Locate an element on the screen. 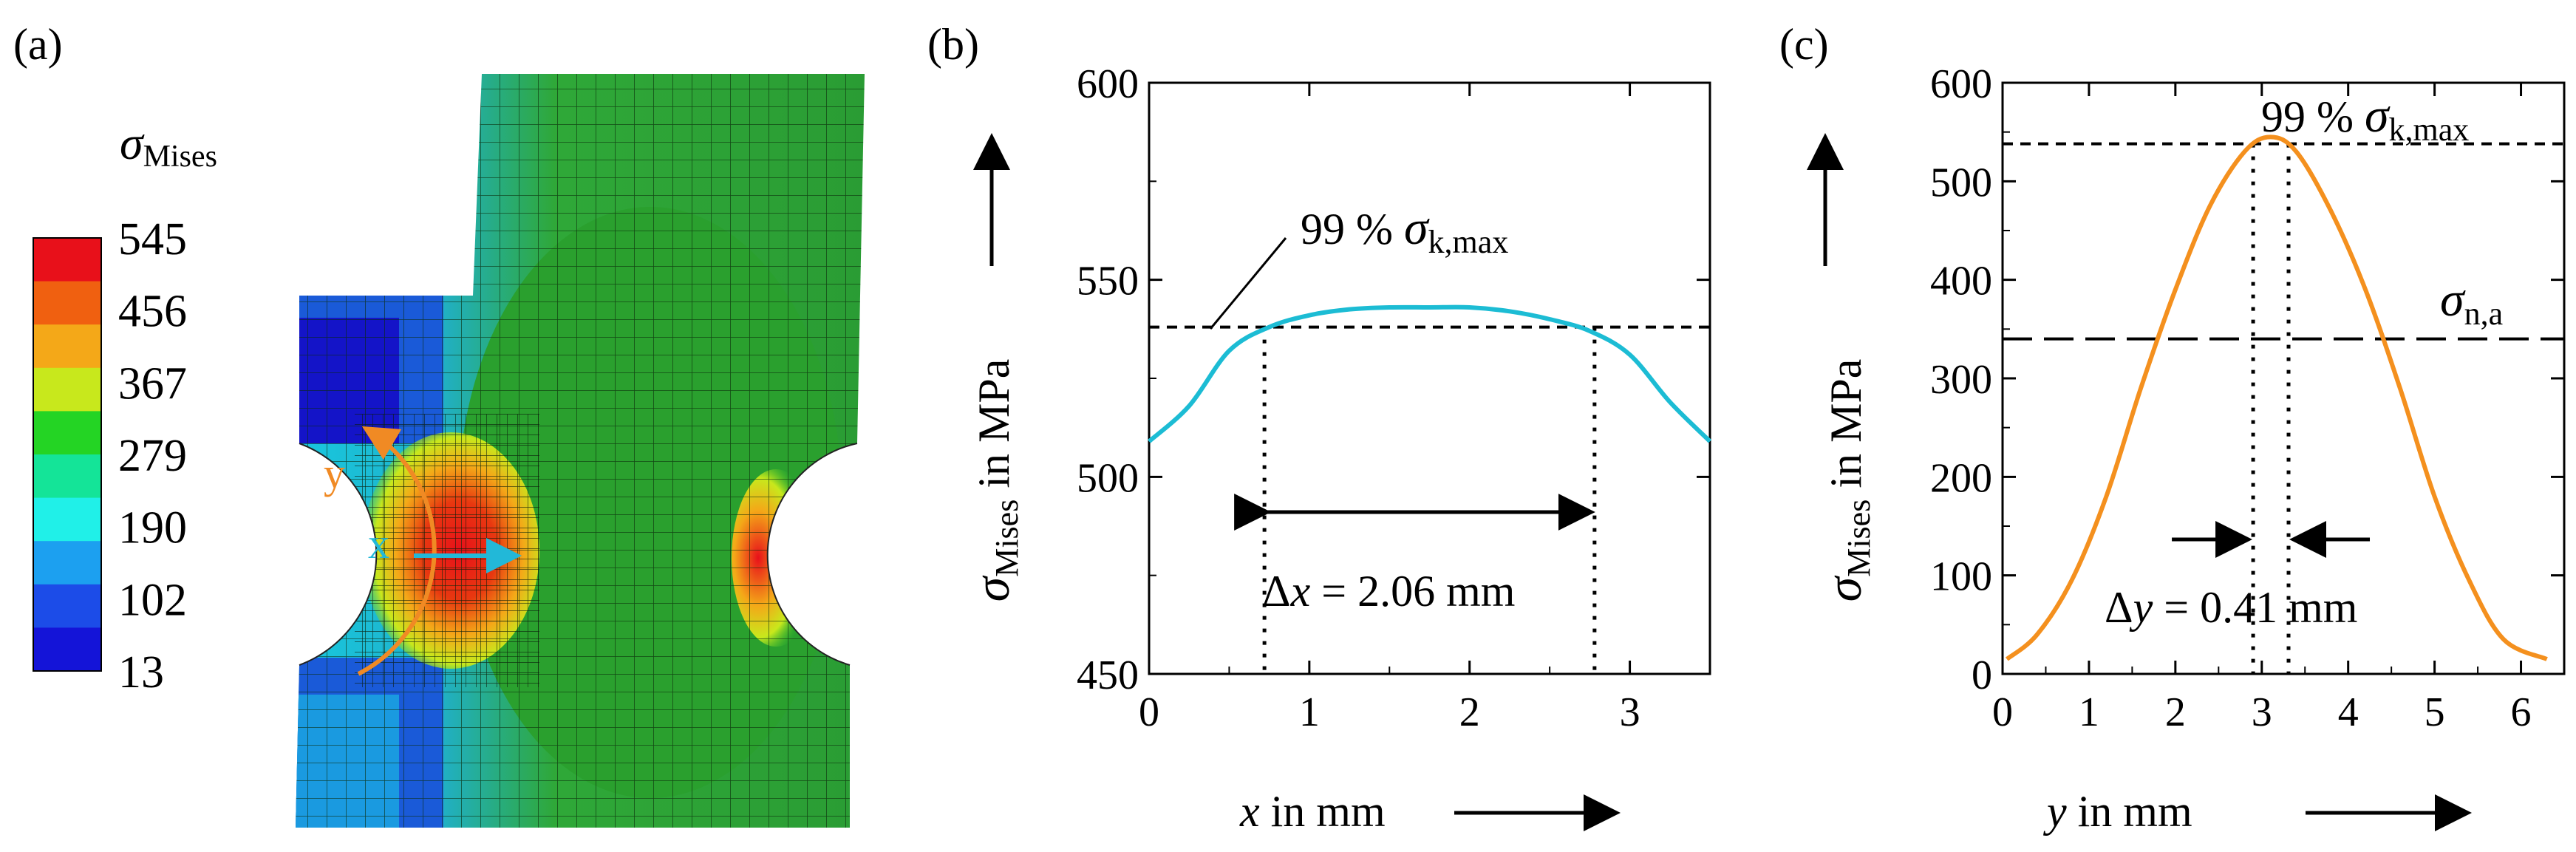 The height and width of the screenshot is (852, 2576). b-reference-lines is located at coordinates (1429, 499).